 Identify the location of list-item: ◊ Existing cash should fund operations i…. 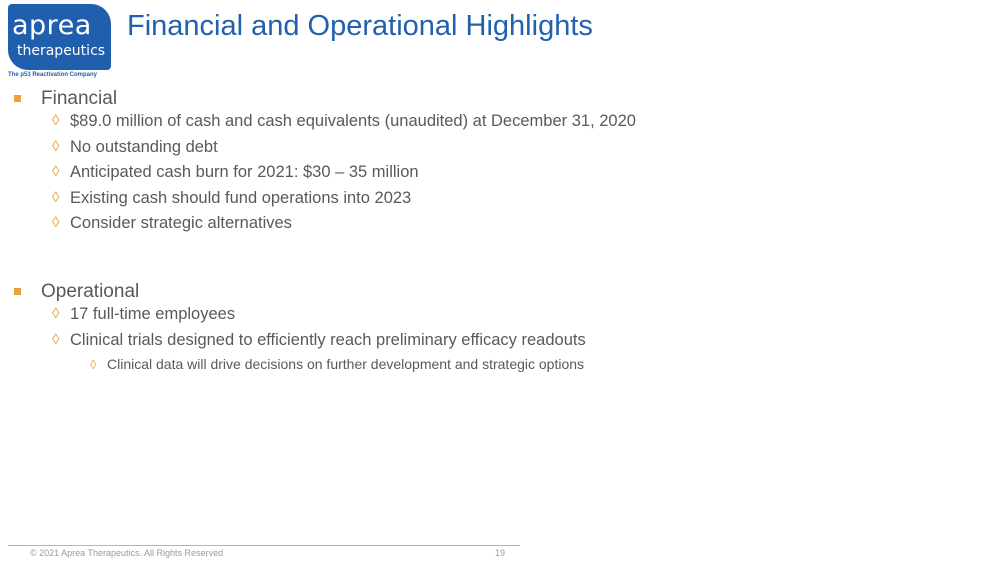
(500, 202).